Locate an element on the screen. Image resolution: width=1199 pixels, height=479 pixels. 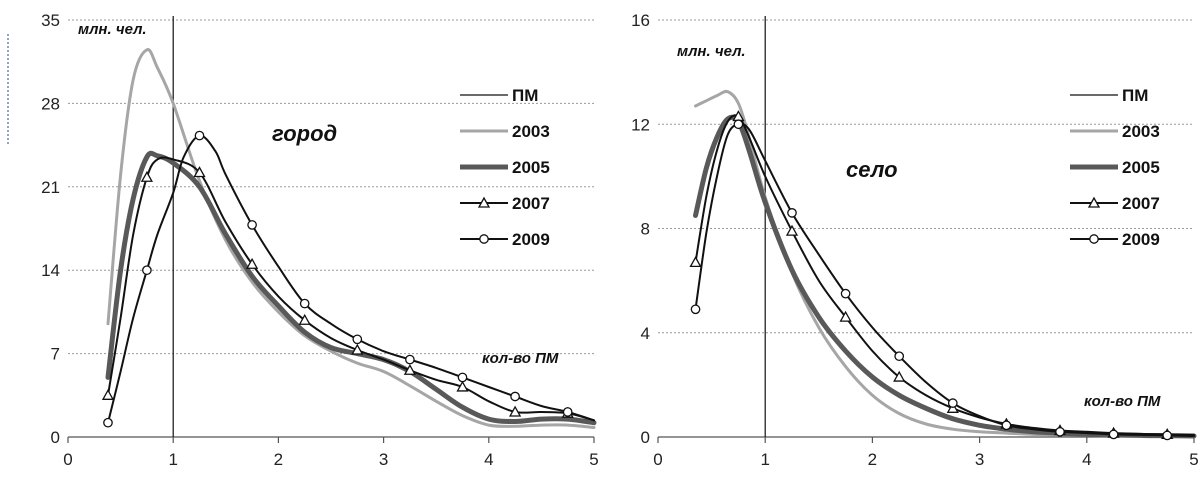
region-label: город is located at coordinates (304, 133).